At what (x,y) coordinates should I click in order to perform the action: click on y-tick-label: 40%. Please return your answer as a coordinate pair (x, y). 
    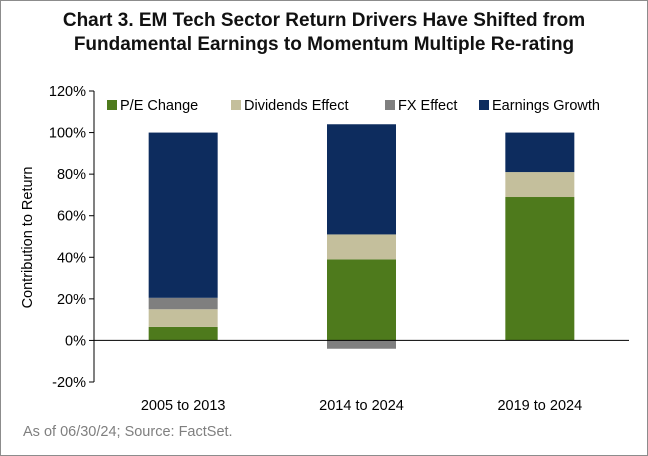
    Looking at the image, I should click on (71, 258).